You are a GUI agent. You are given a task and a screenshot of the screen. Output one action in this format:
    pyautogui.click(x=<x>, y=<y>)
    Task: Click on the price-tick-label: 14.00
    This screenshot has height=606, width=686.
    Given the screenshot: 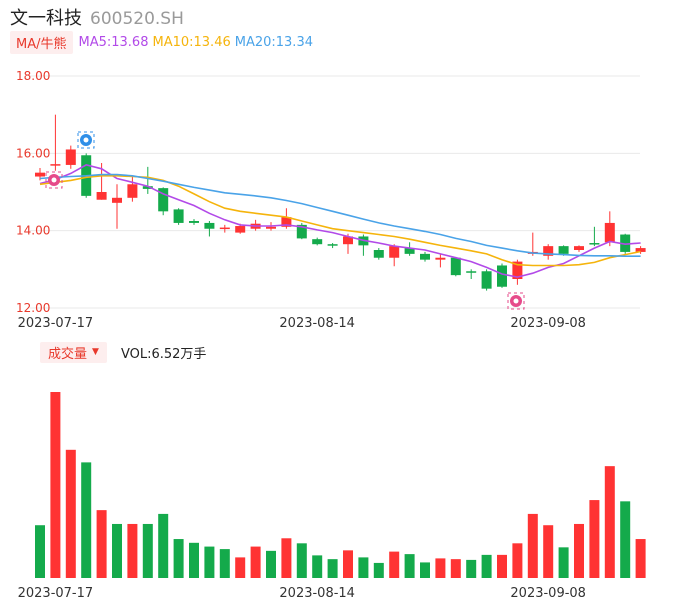 What is the action you would take?
    pyautogui.click(x=33, y=231)
    